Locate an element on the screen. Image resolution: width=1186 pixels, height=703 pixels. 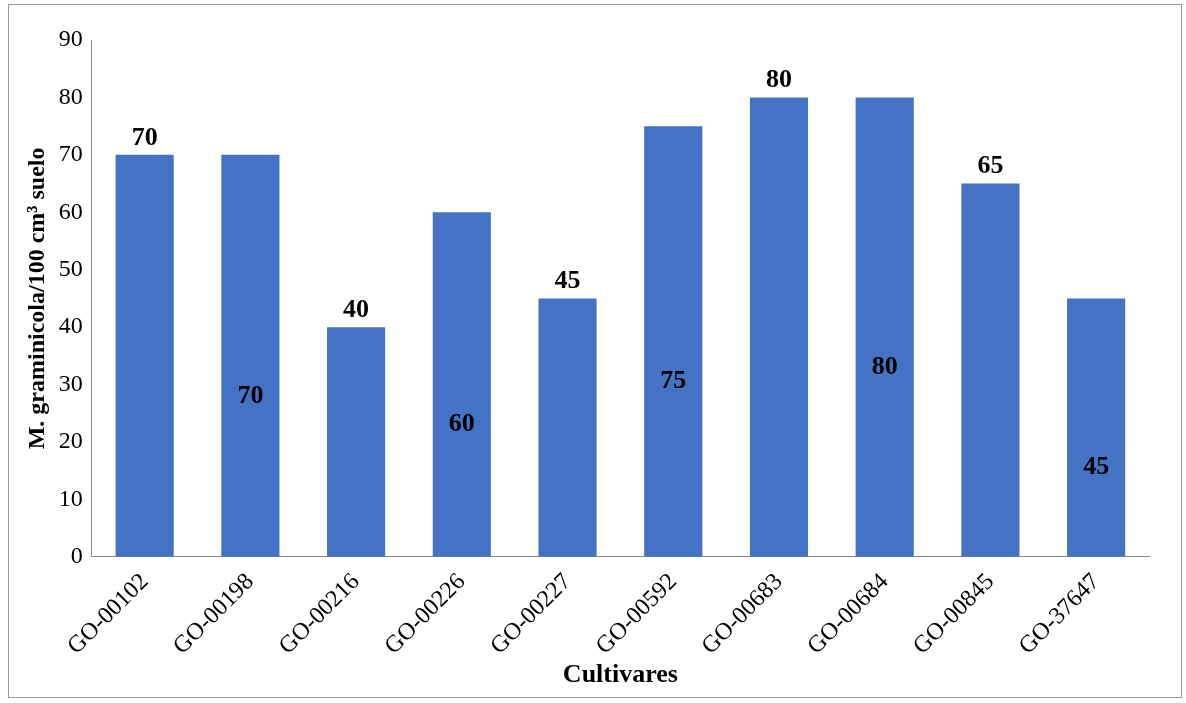
y-tick-label: 30 is located at coordinates (70, 382).